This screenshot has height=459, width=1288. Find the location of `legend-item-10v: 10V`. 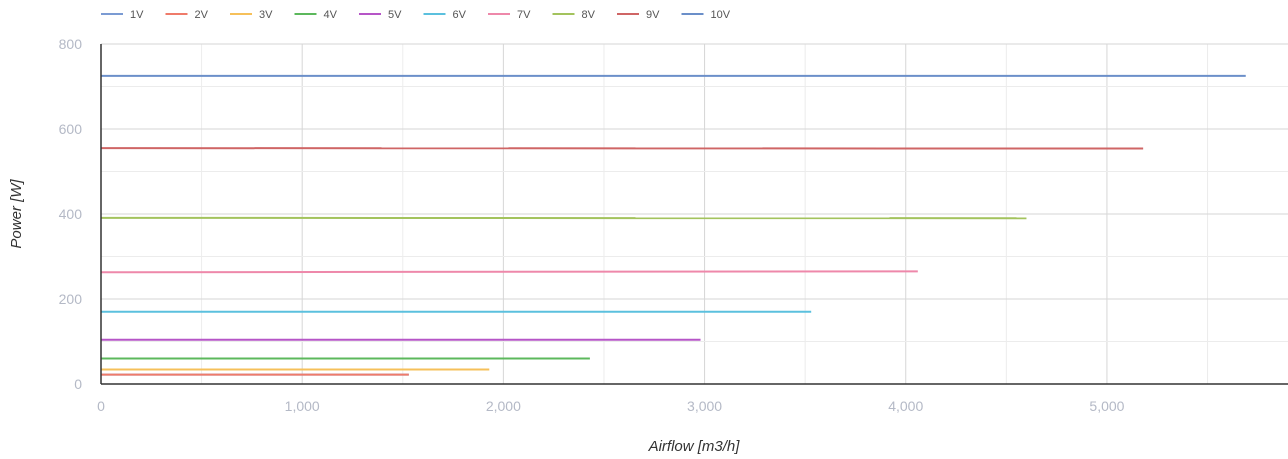

legend-item-10v: 10V is located at coordinates (706, 15).